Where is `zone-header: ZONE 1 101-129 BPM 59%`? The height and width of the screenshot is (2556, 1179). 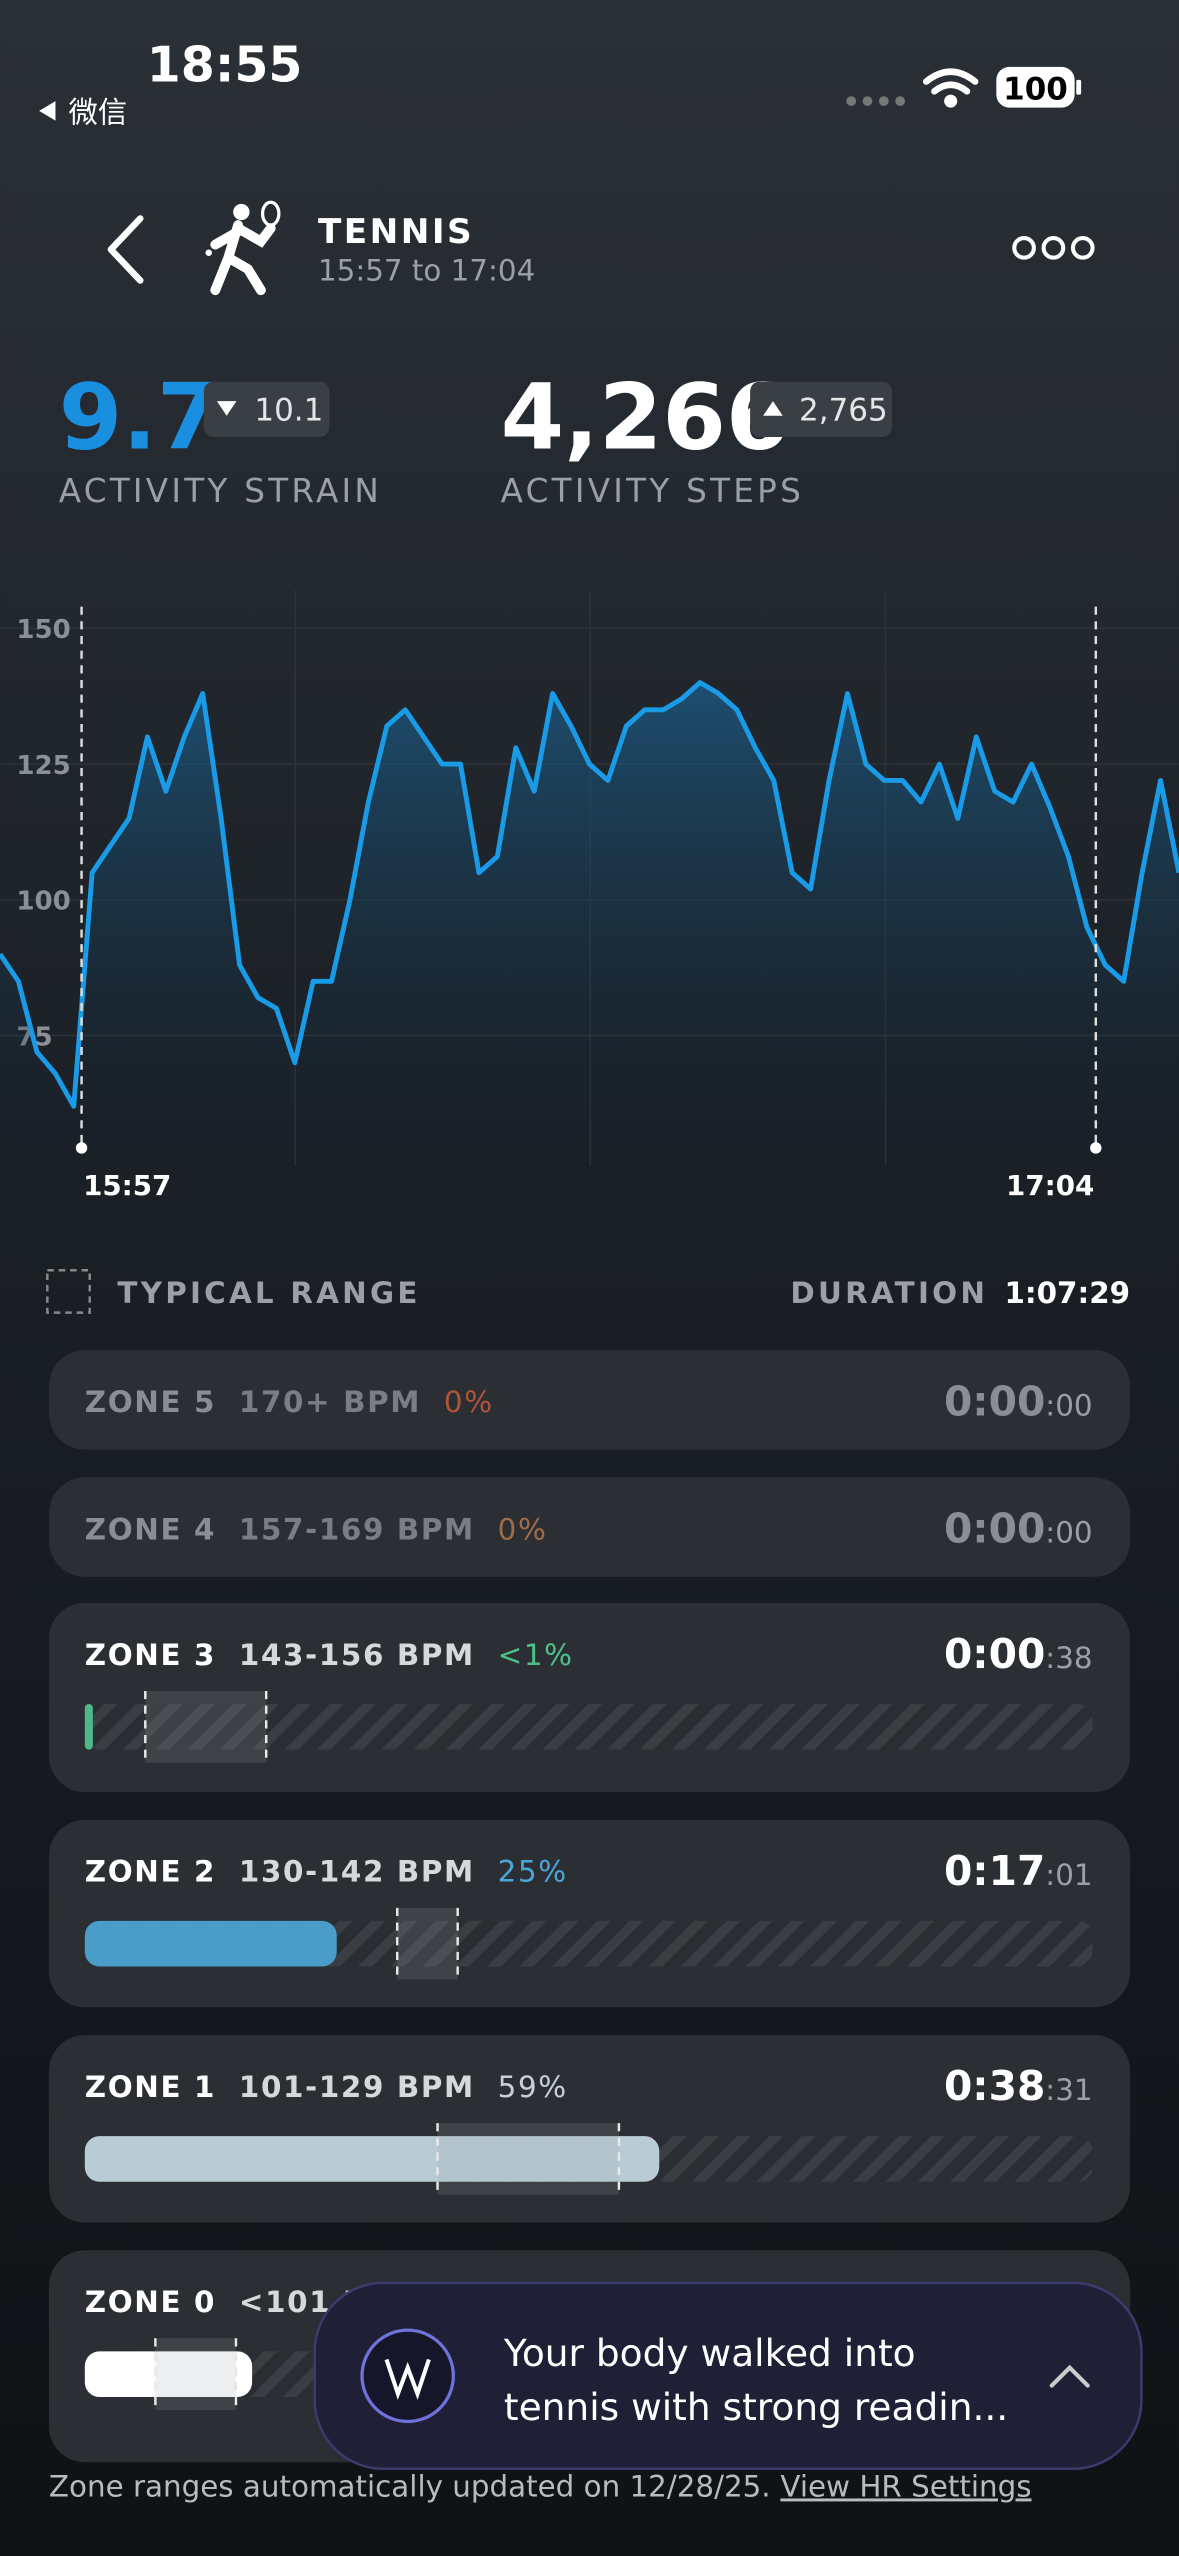
zone-header: ZONE 1 101-129 BPM 59% is located at coordinates (326, 2087).